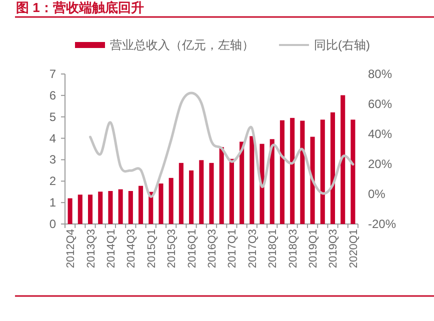 The width and height of the screenshot is (434, 321). I want to click on y-tick-label: 2, so click(52, 181).